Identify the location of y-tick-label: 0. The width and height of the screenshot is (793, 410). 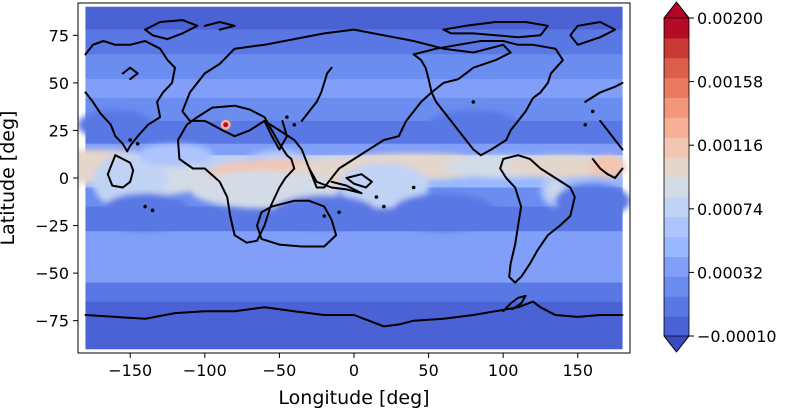
(64, 178).